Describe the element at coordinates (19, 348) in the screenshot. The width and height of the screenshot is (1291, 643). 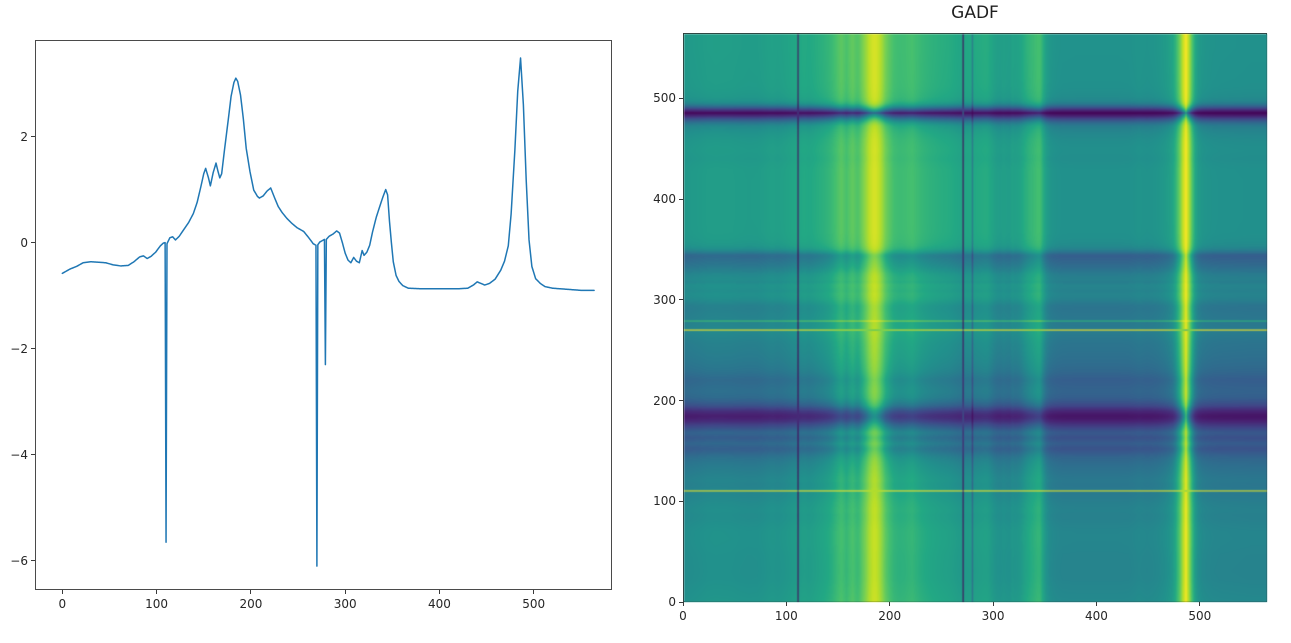
I see `tick-label: −2` at that location.